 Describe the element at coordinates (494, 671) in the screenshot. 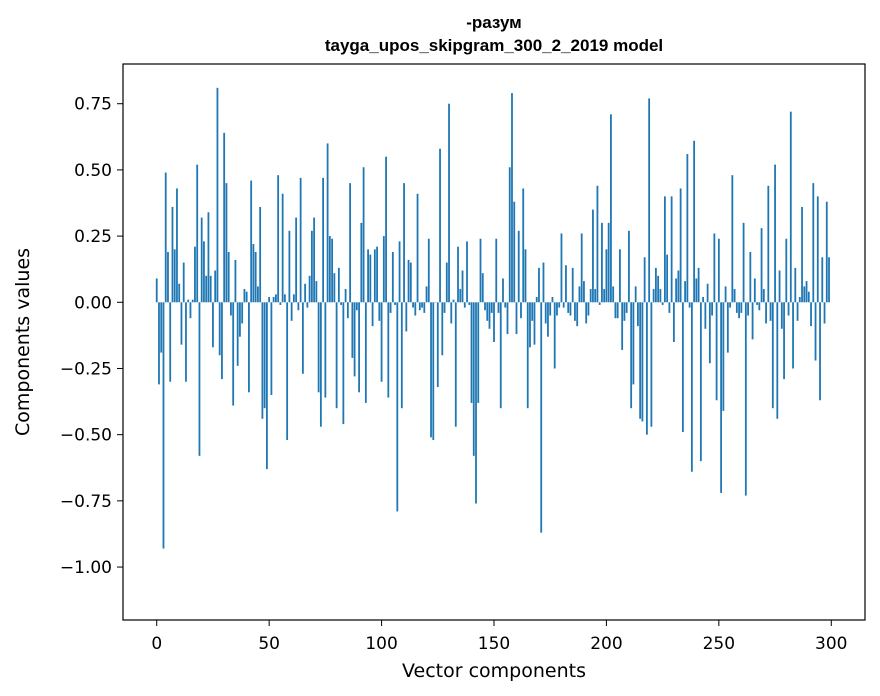

I see `x-axis-label: Vector components` at that location.